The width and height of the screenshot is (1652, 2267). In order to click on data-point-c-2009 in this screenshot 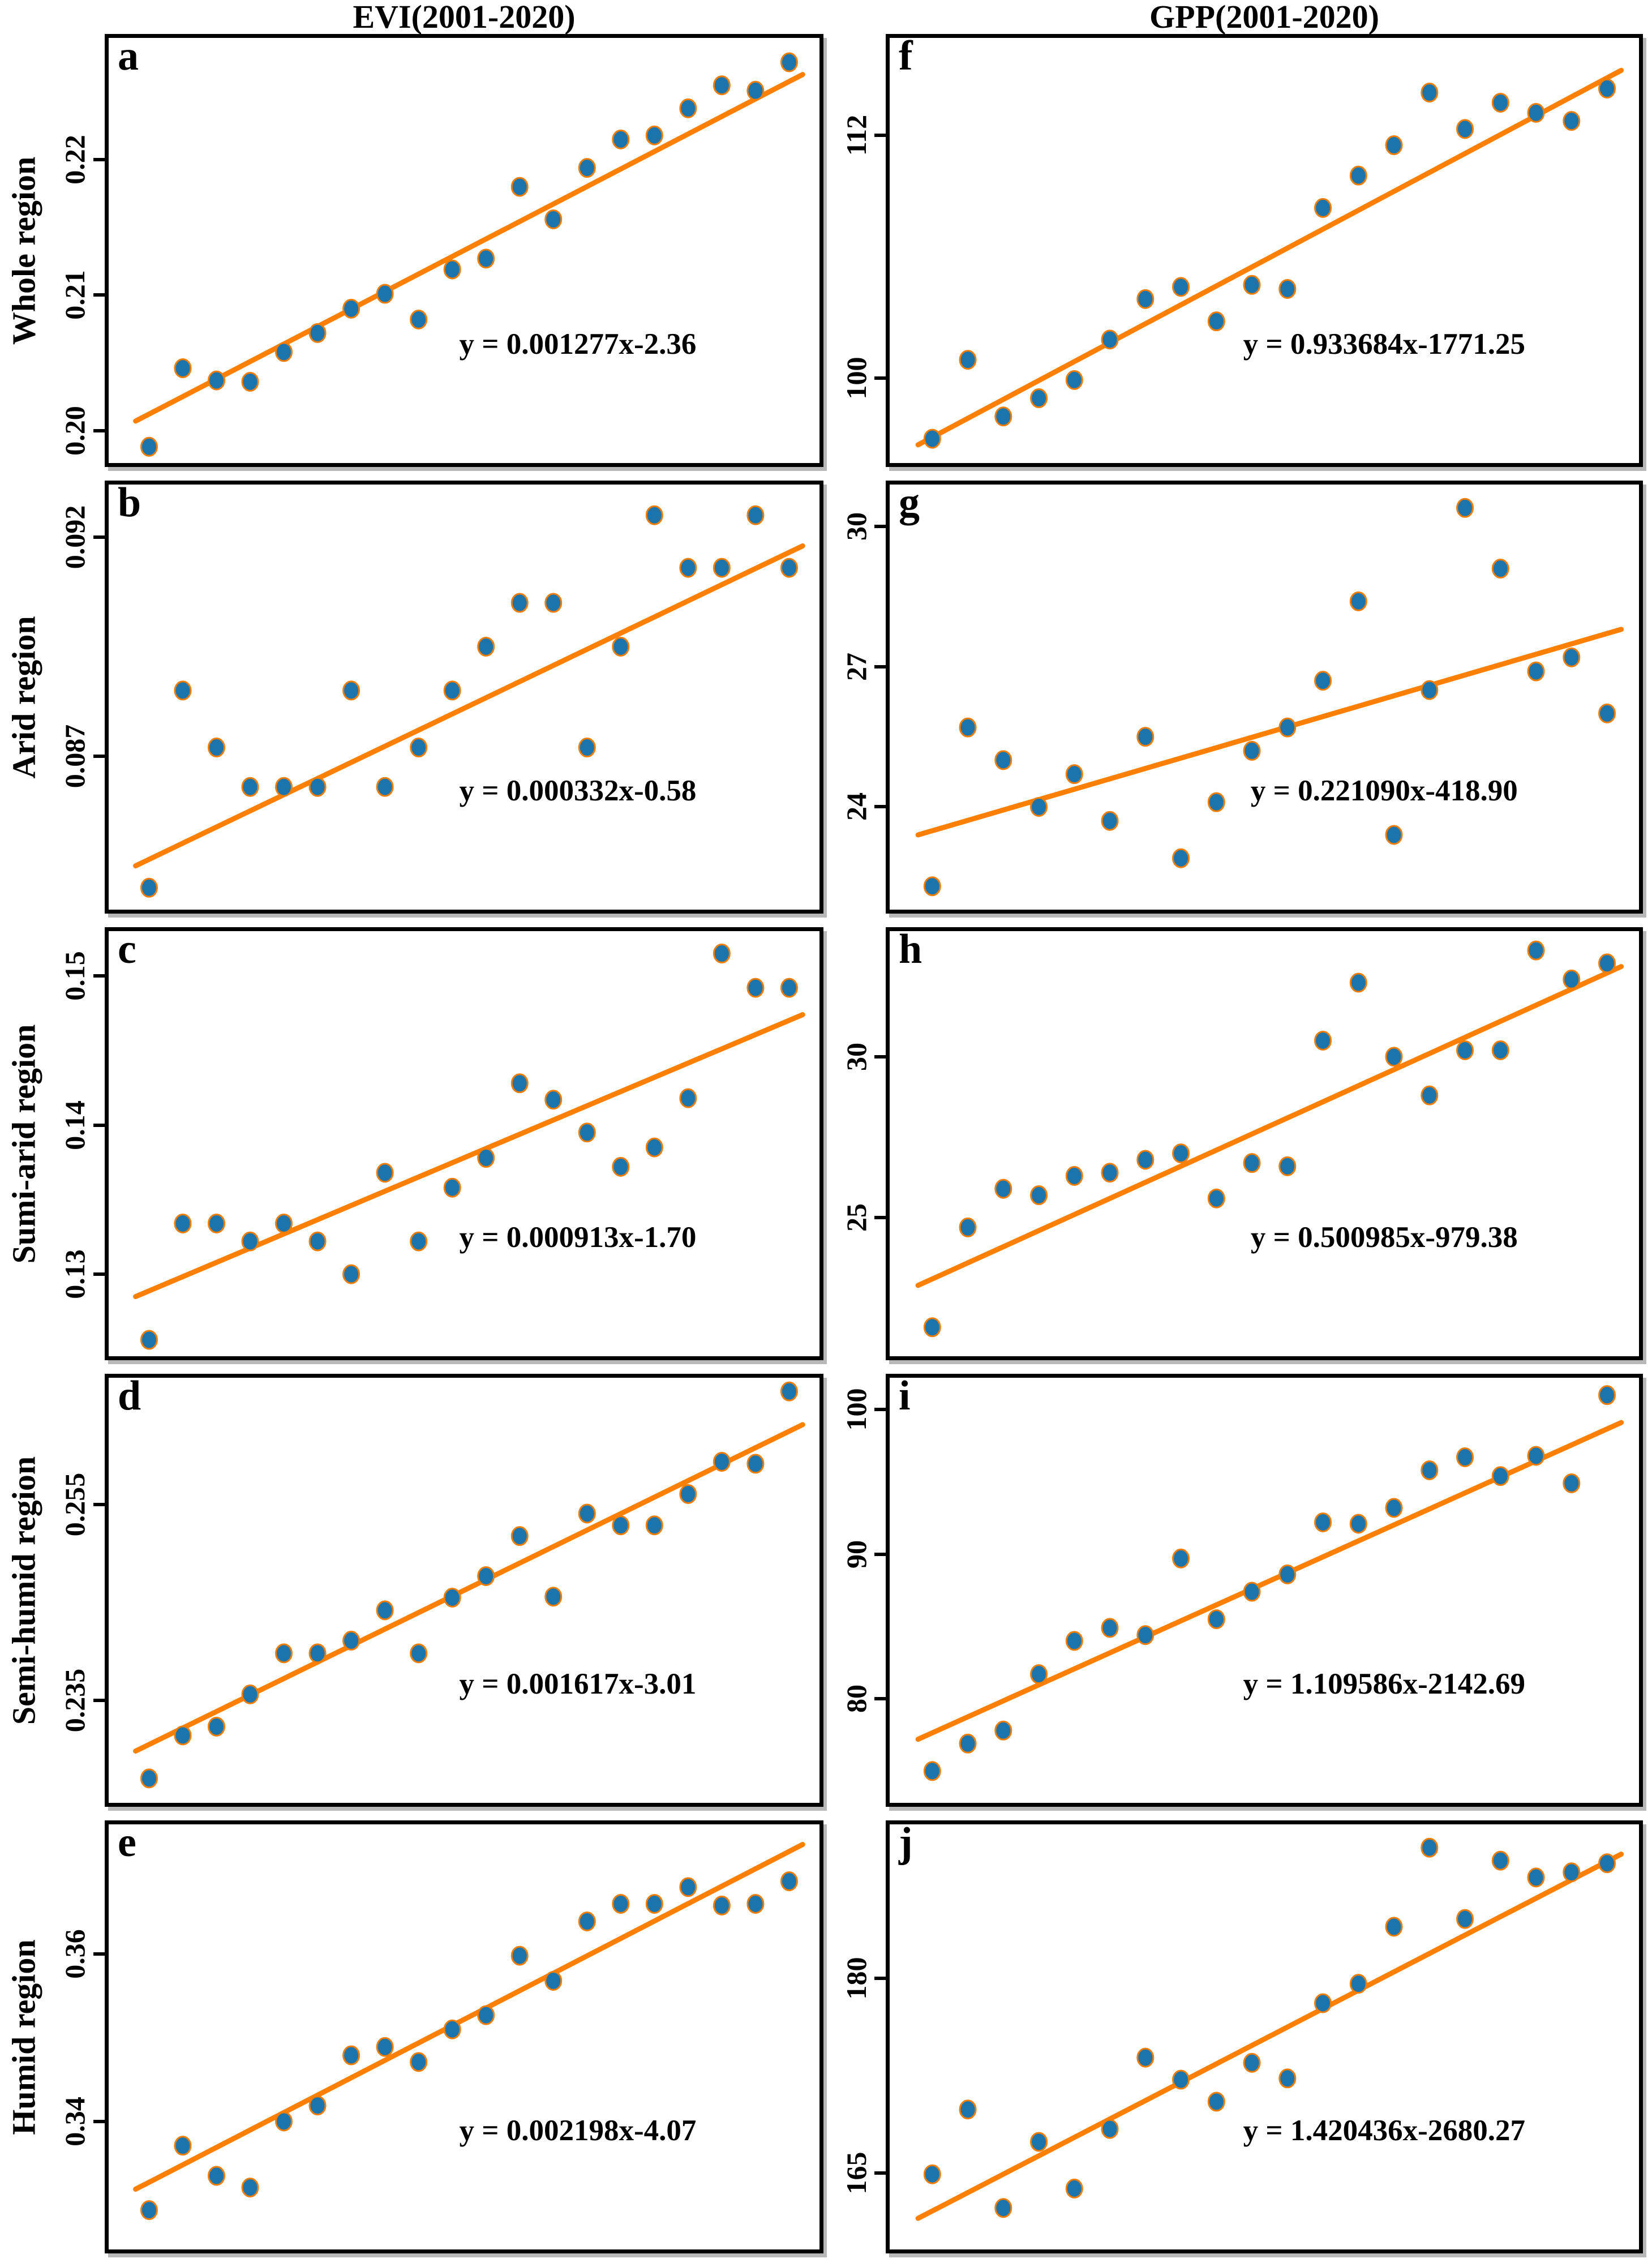, I will do `click(419, 1241)`.